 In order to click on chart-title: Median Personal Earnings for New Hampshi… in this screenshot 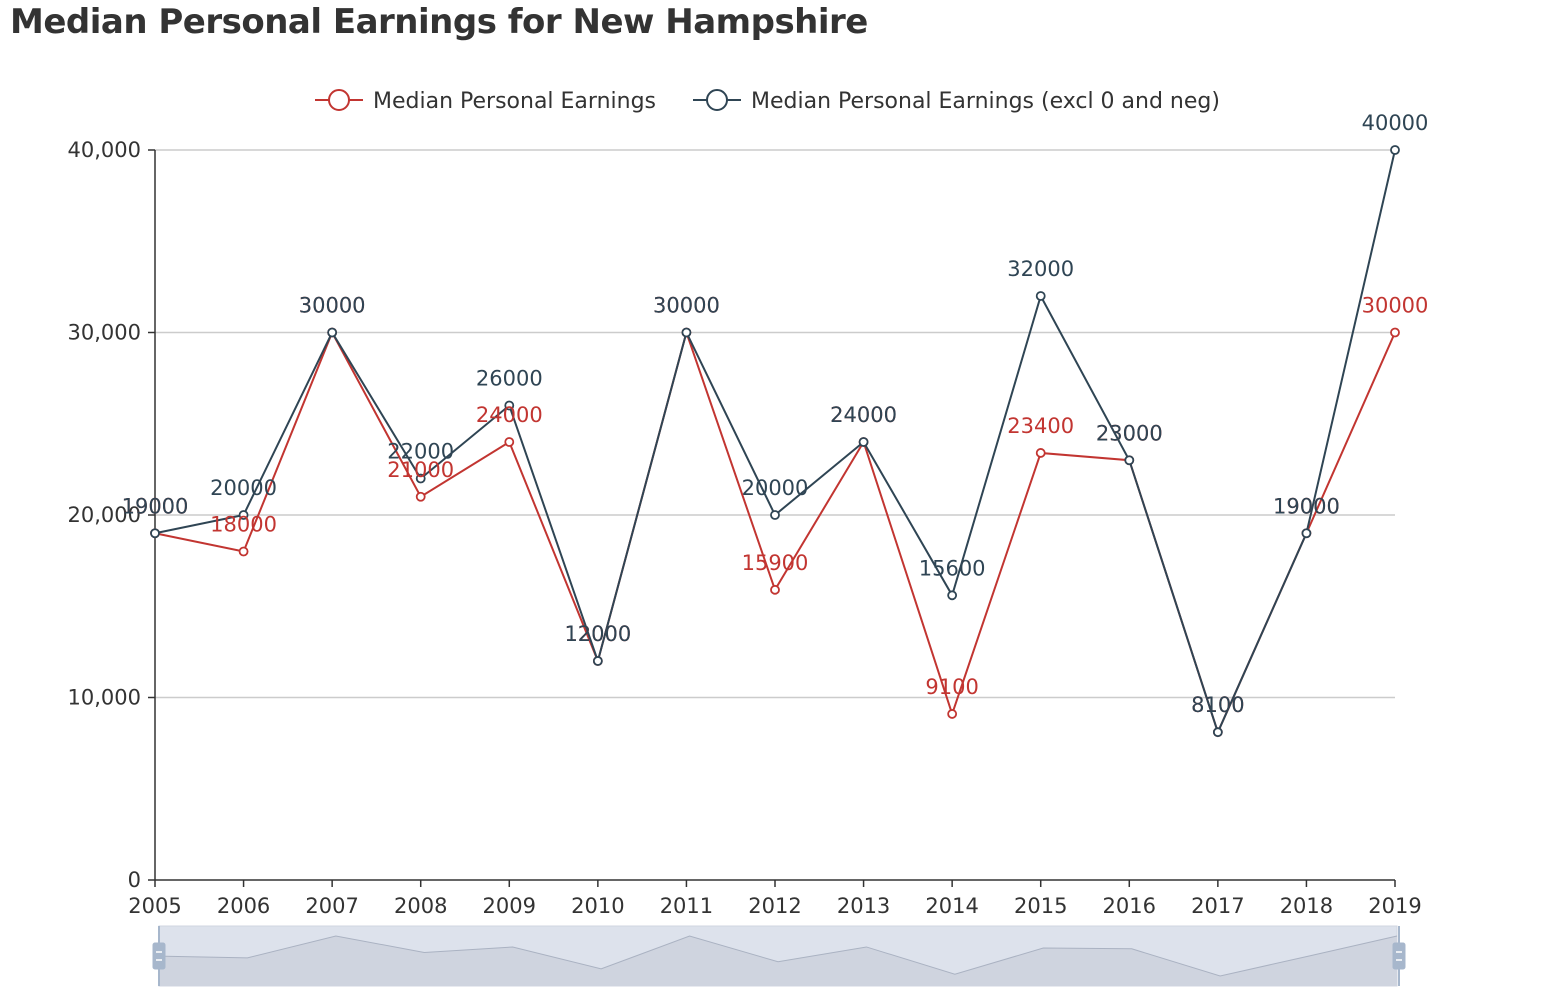, I will do `click(439, 22)`.